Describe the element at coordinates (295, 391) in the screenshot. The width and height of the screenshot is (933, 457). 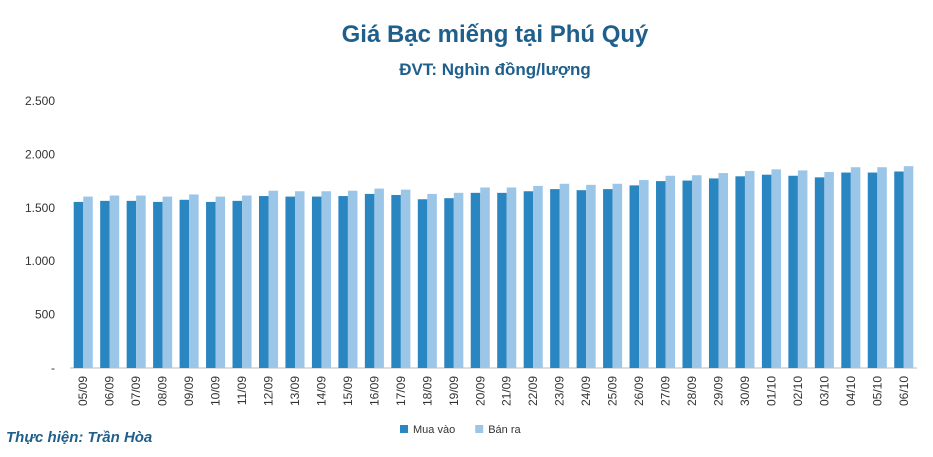
I see `x-tick-label: 13/09` at that location.